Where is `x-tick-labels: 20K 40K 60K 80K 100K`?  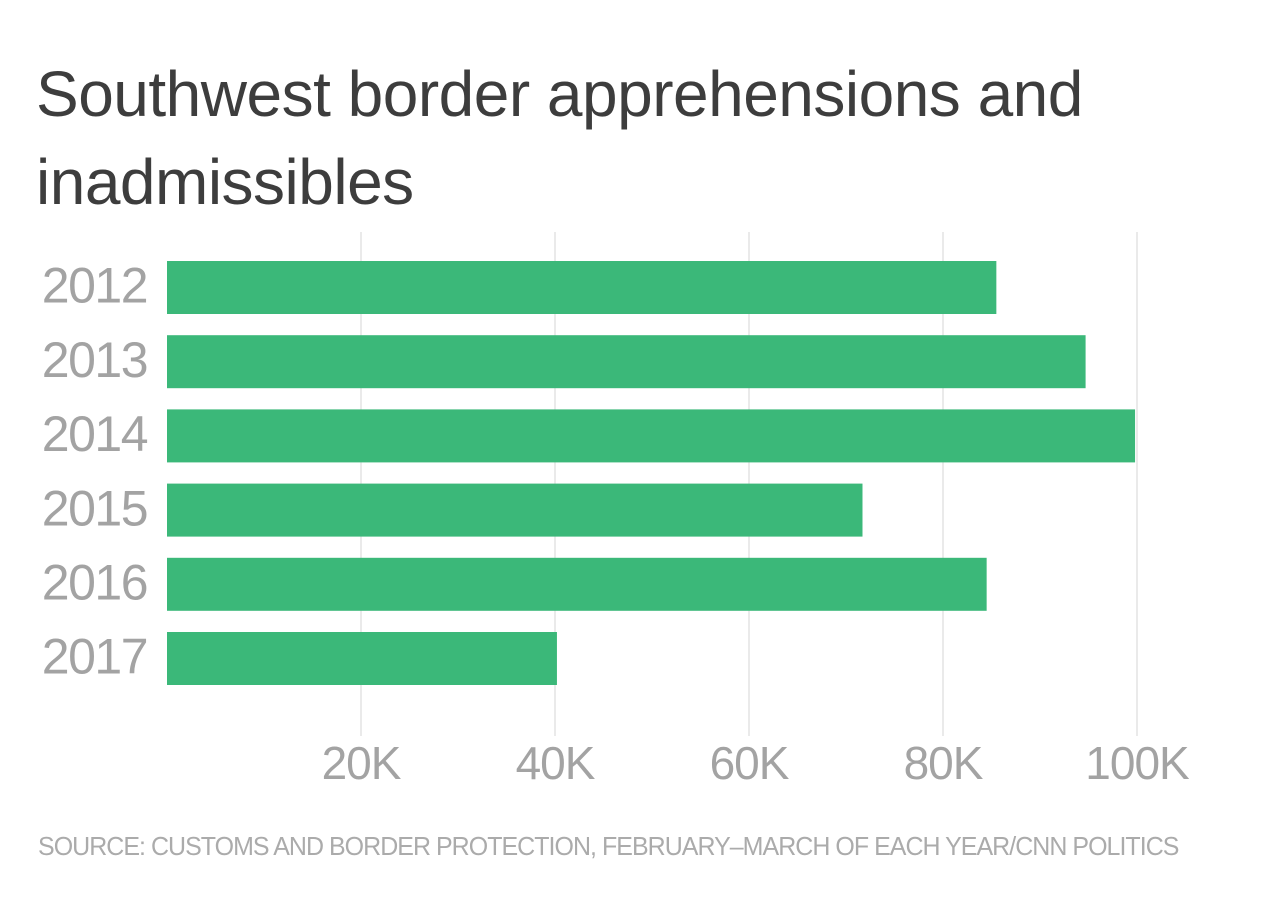 x-tick-labels: 20K 40K 60K 80K 100K is located at coordinates (756, 763).